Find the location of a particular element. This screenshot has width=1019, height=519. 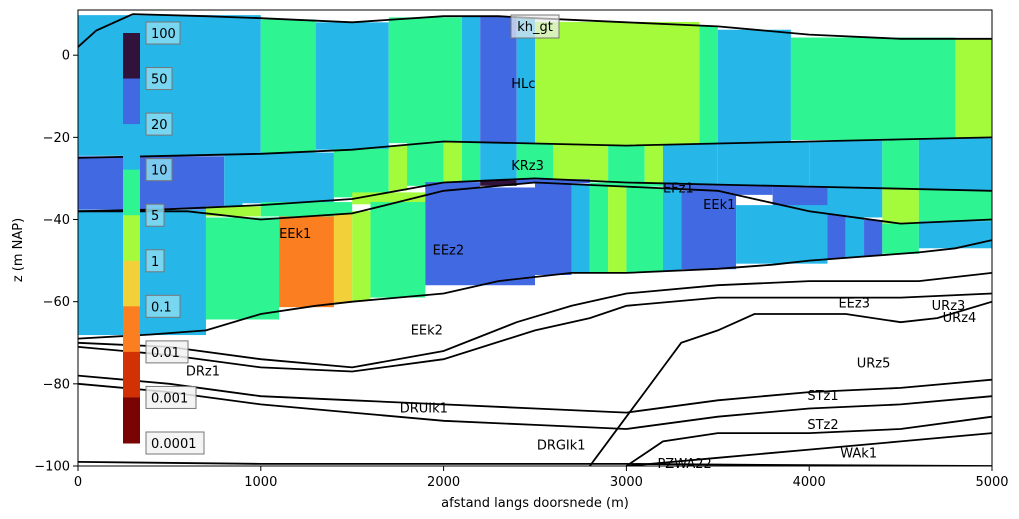

colorbar-tick-label: 1 is located at coordinates (155, 262).